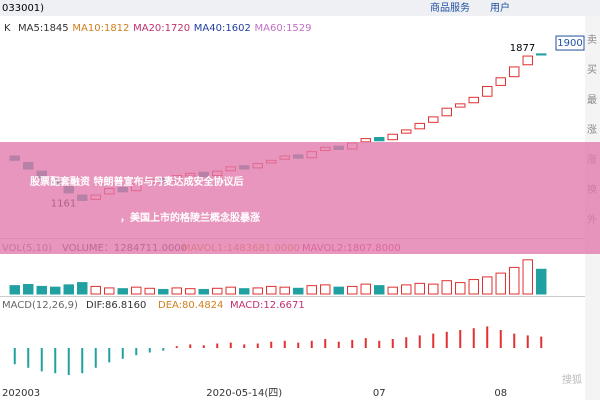 This screenshot has width=600, height=400. I want to click on sidebar-label: 最, so click(592, 100).